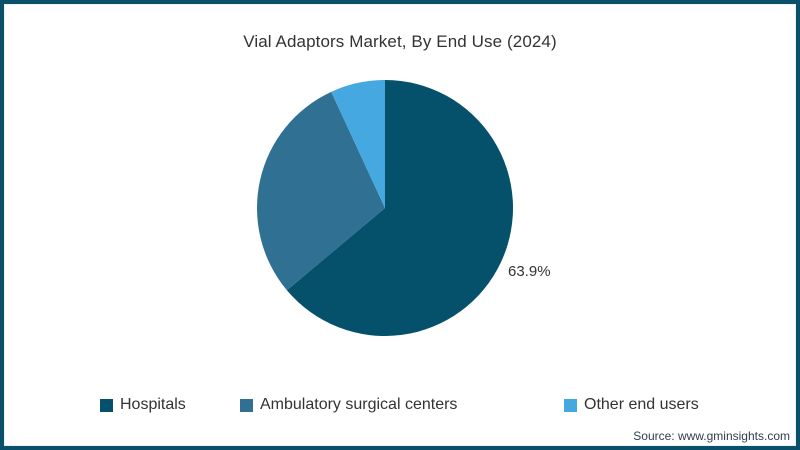  Describe the element at coordinates (359, 404) in the screenshot. I see `legend-label-ambulatory-surgical-centers: Ambulatory surgical centers` at that location.